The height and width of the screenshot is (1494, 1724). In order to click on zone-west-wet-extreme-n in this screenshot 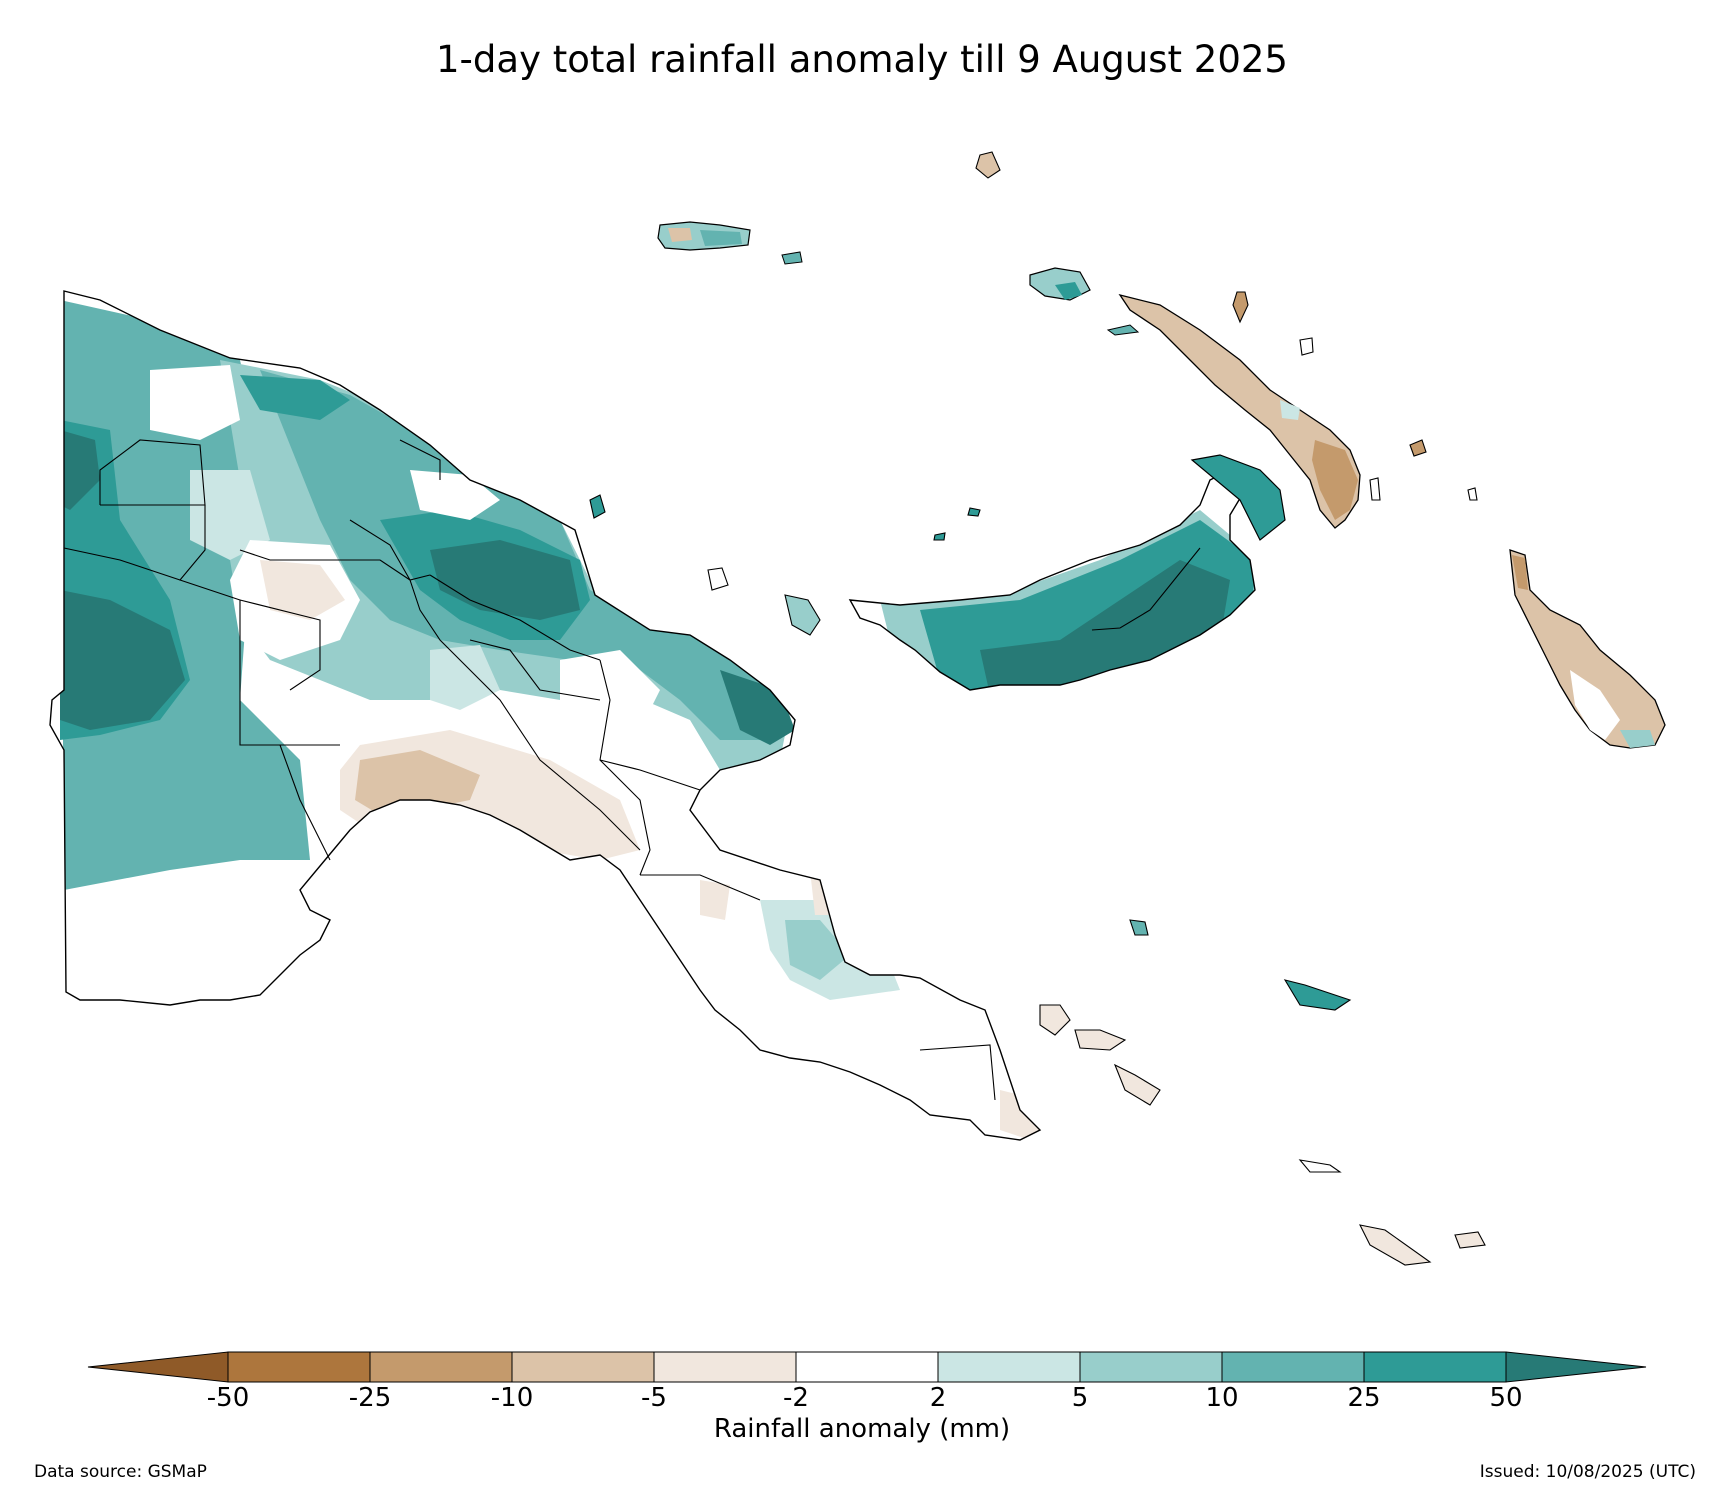, I will do `click(80, 470)`.